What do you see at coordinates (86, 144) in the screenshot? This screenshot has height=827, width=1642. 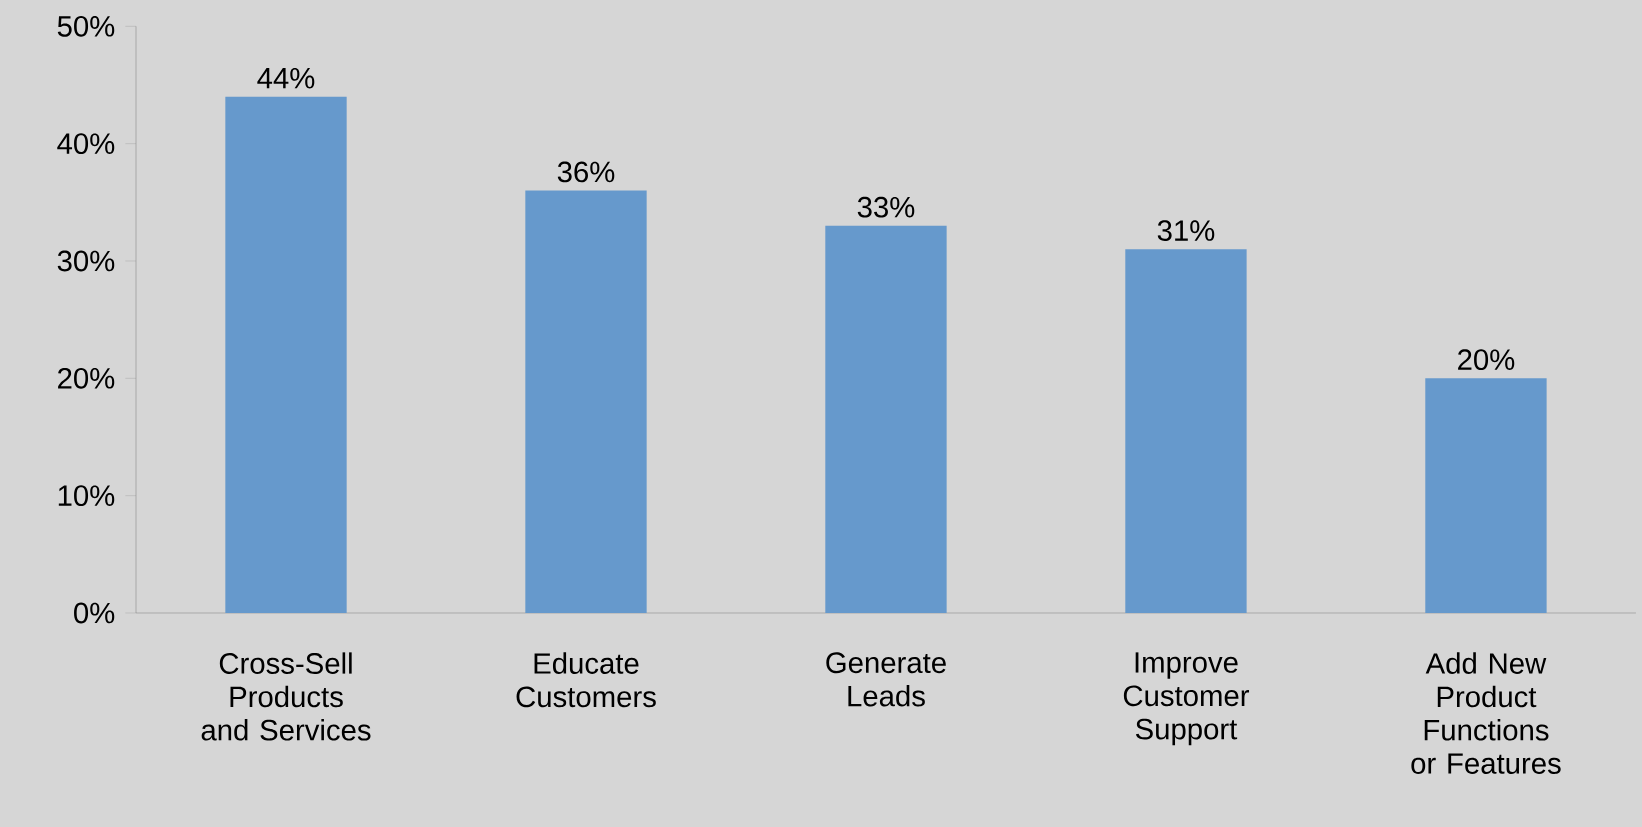 I see `y-tick-label: 40%` at bounding box center [86, 144].